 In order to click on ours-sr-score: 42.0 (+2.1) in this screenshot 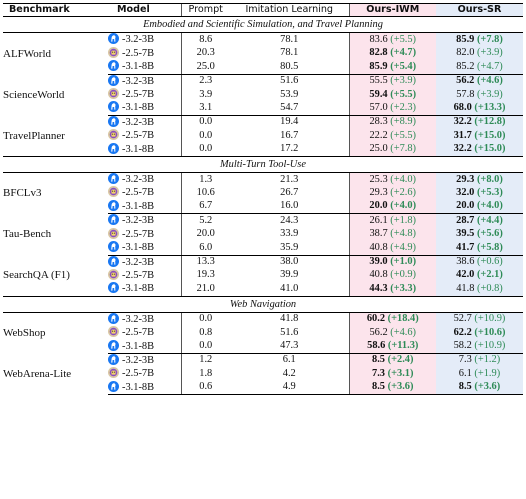, I will do `click(479, 275)`.